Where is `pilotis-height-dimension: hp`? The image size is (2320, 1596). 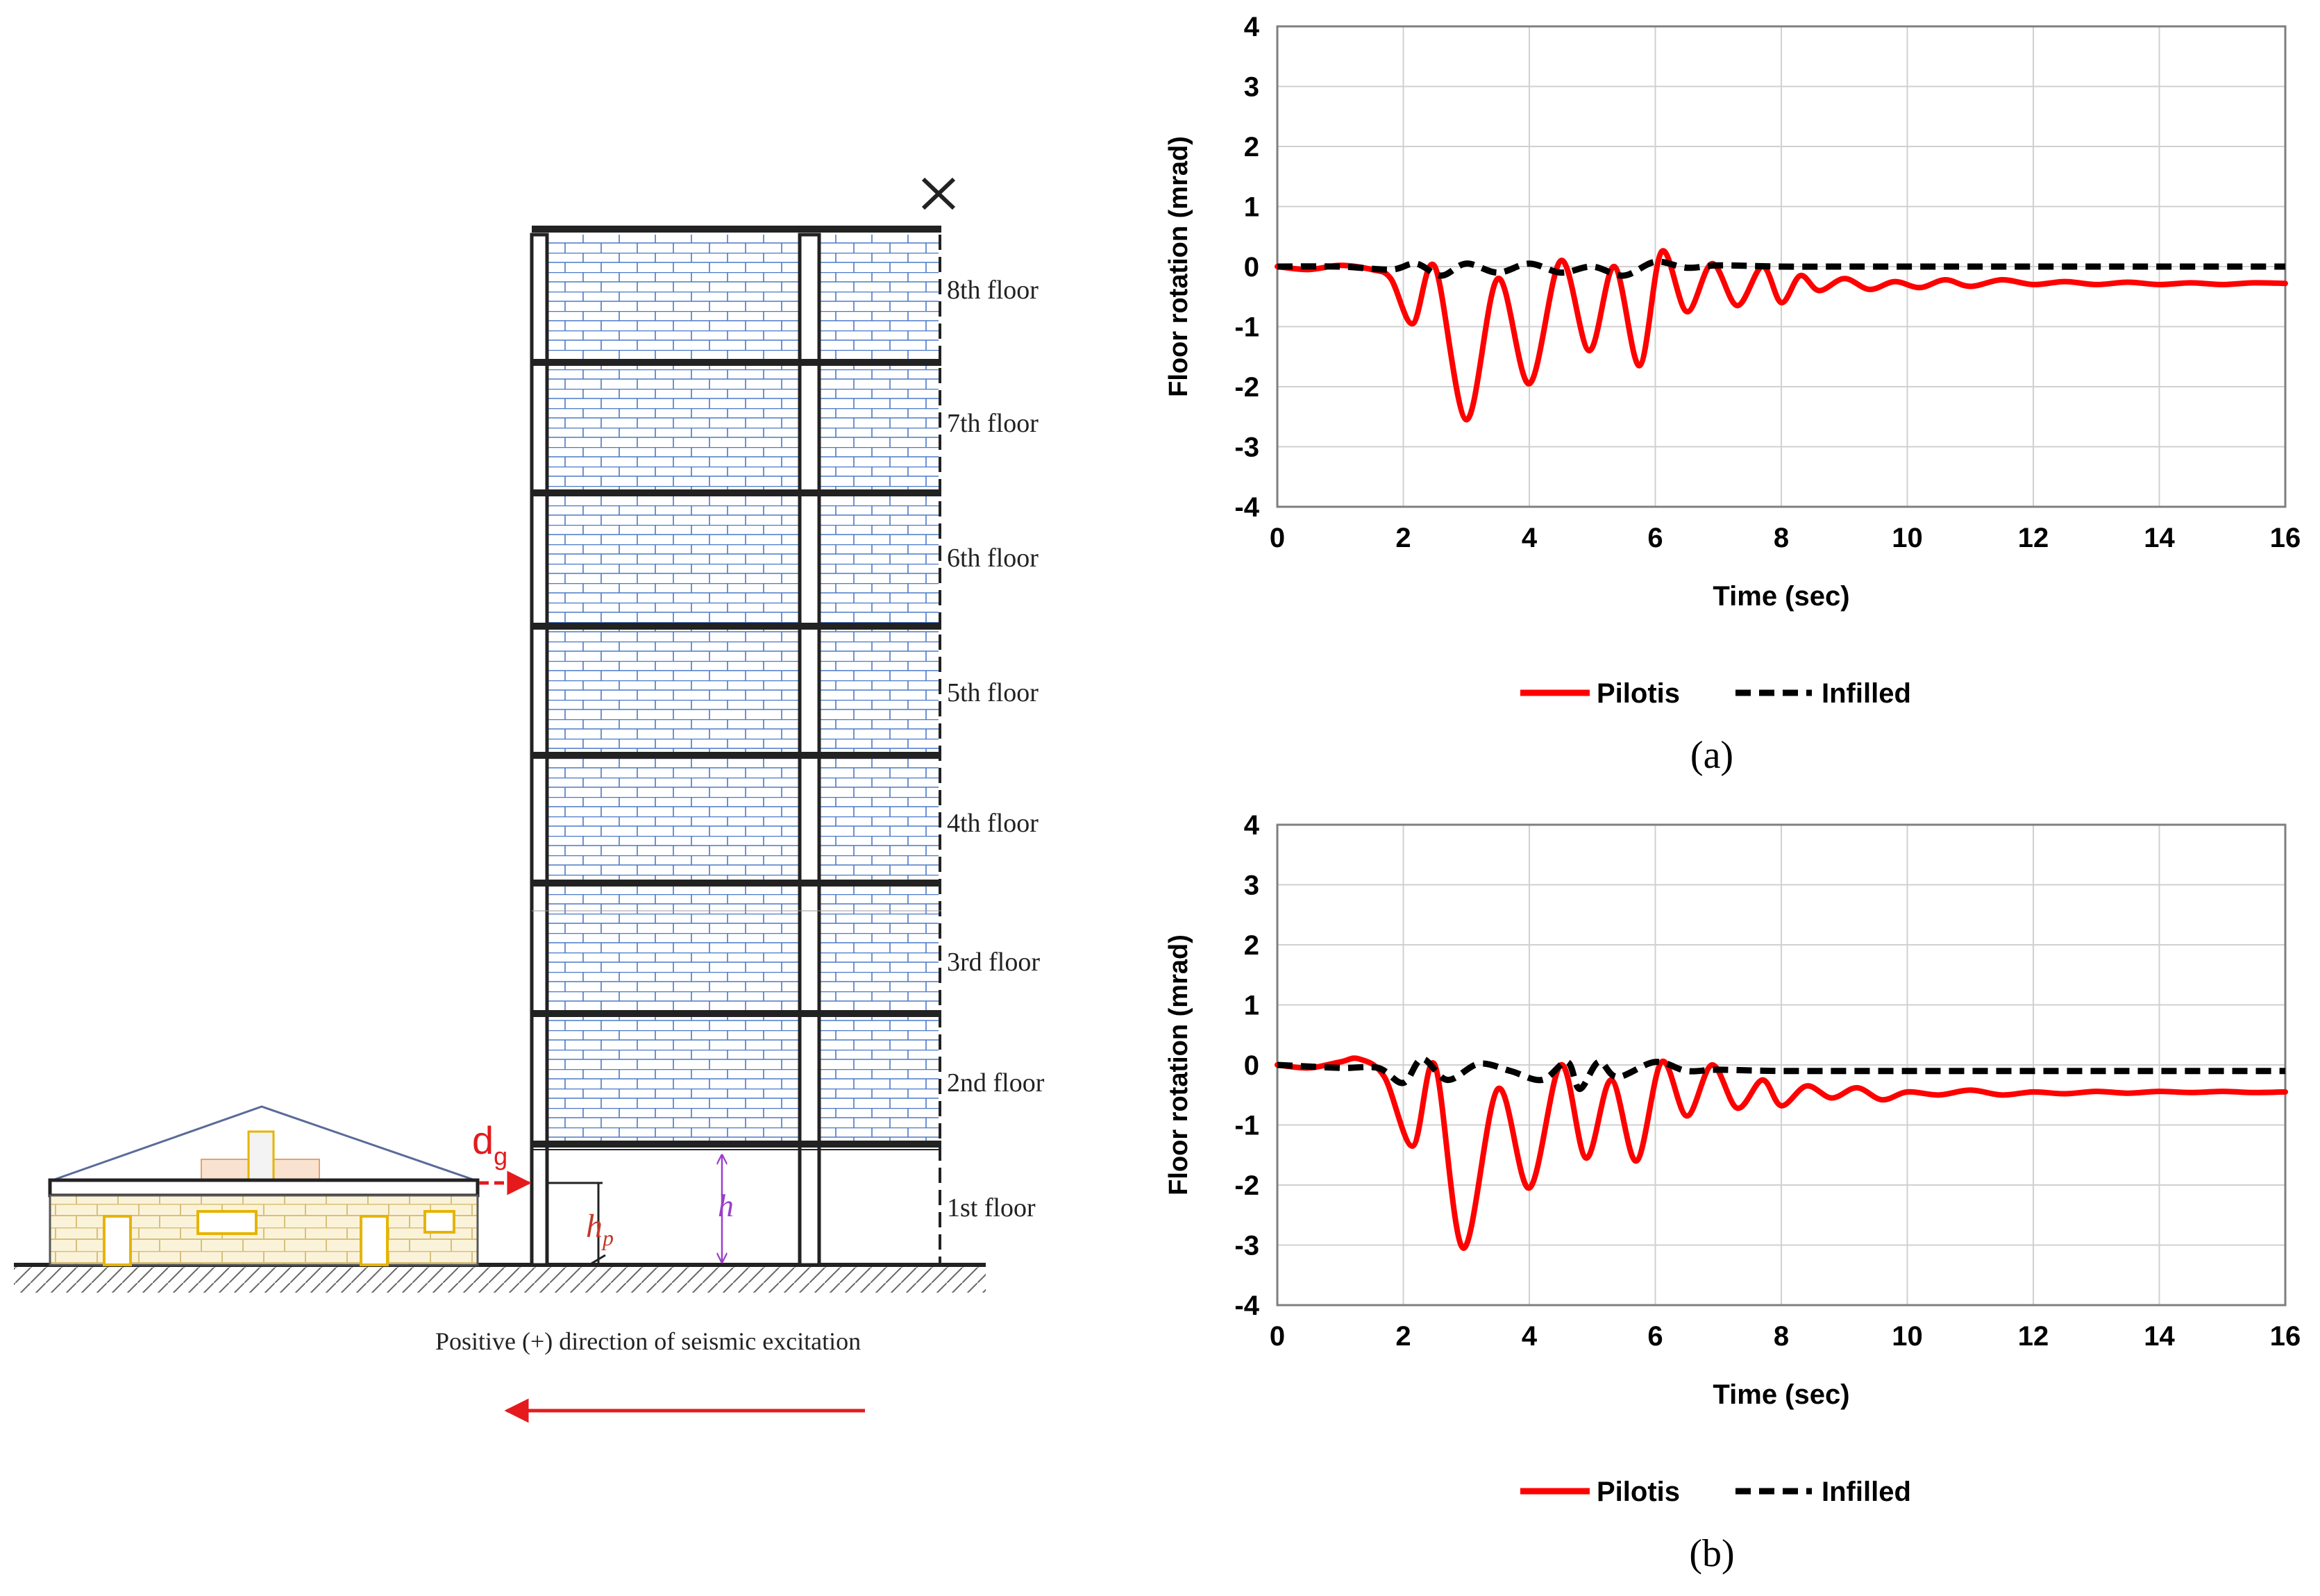 pilotis-height-dimension: hp is located at coordinates (581, 1223).